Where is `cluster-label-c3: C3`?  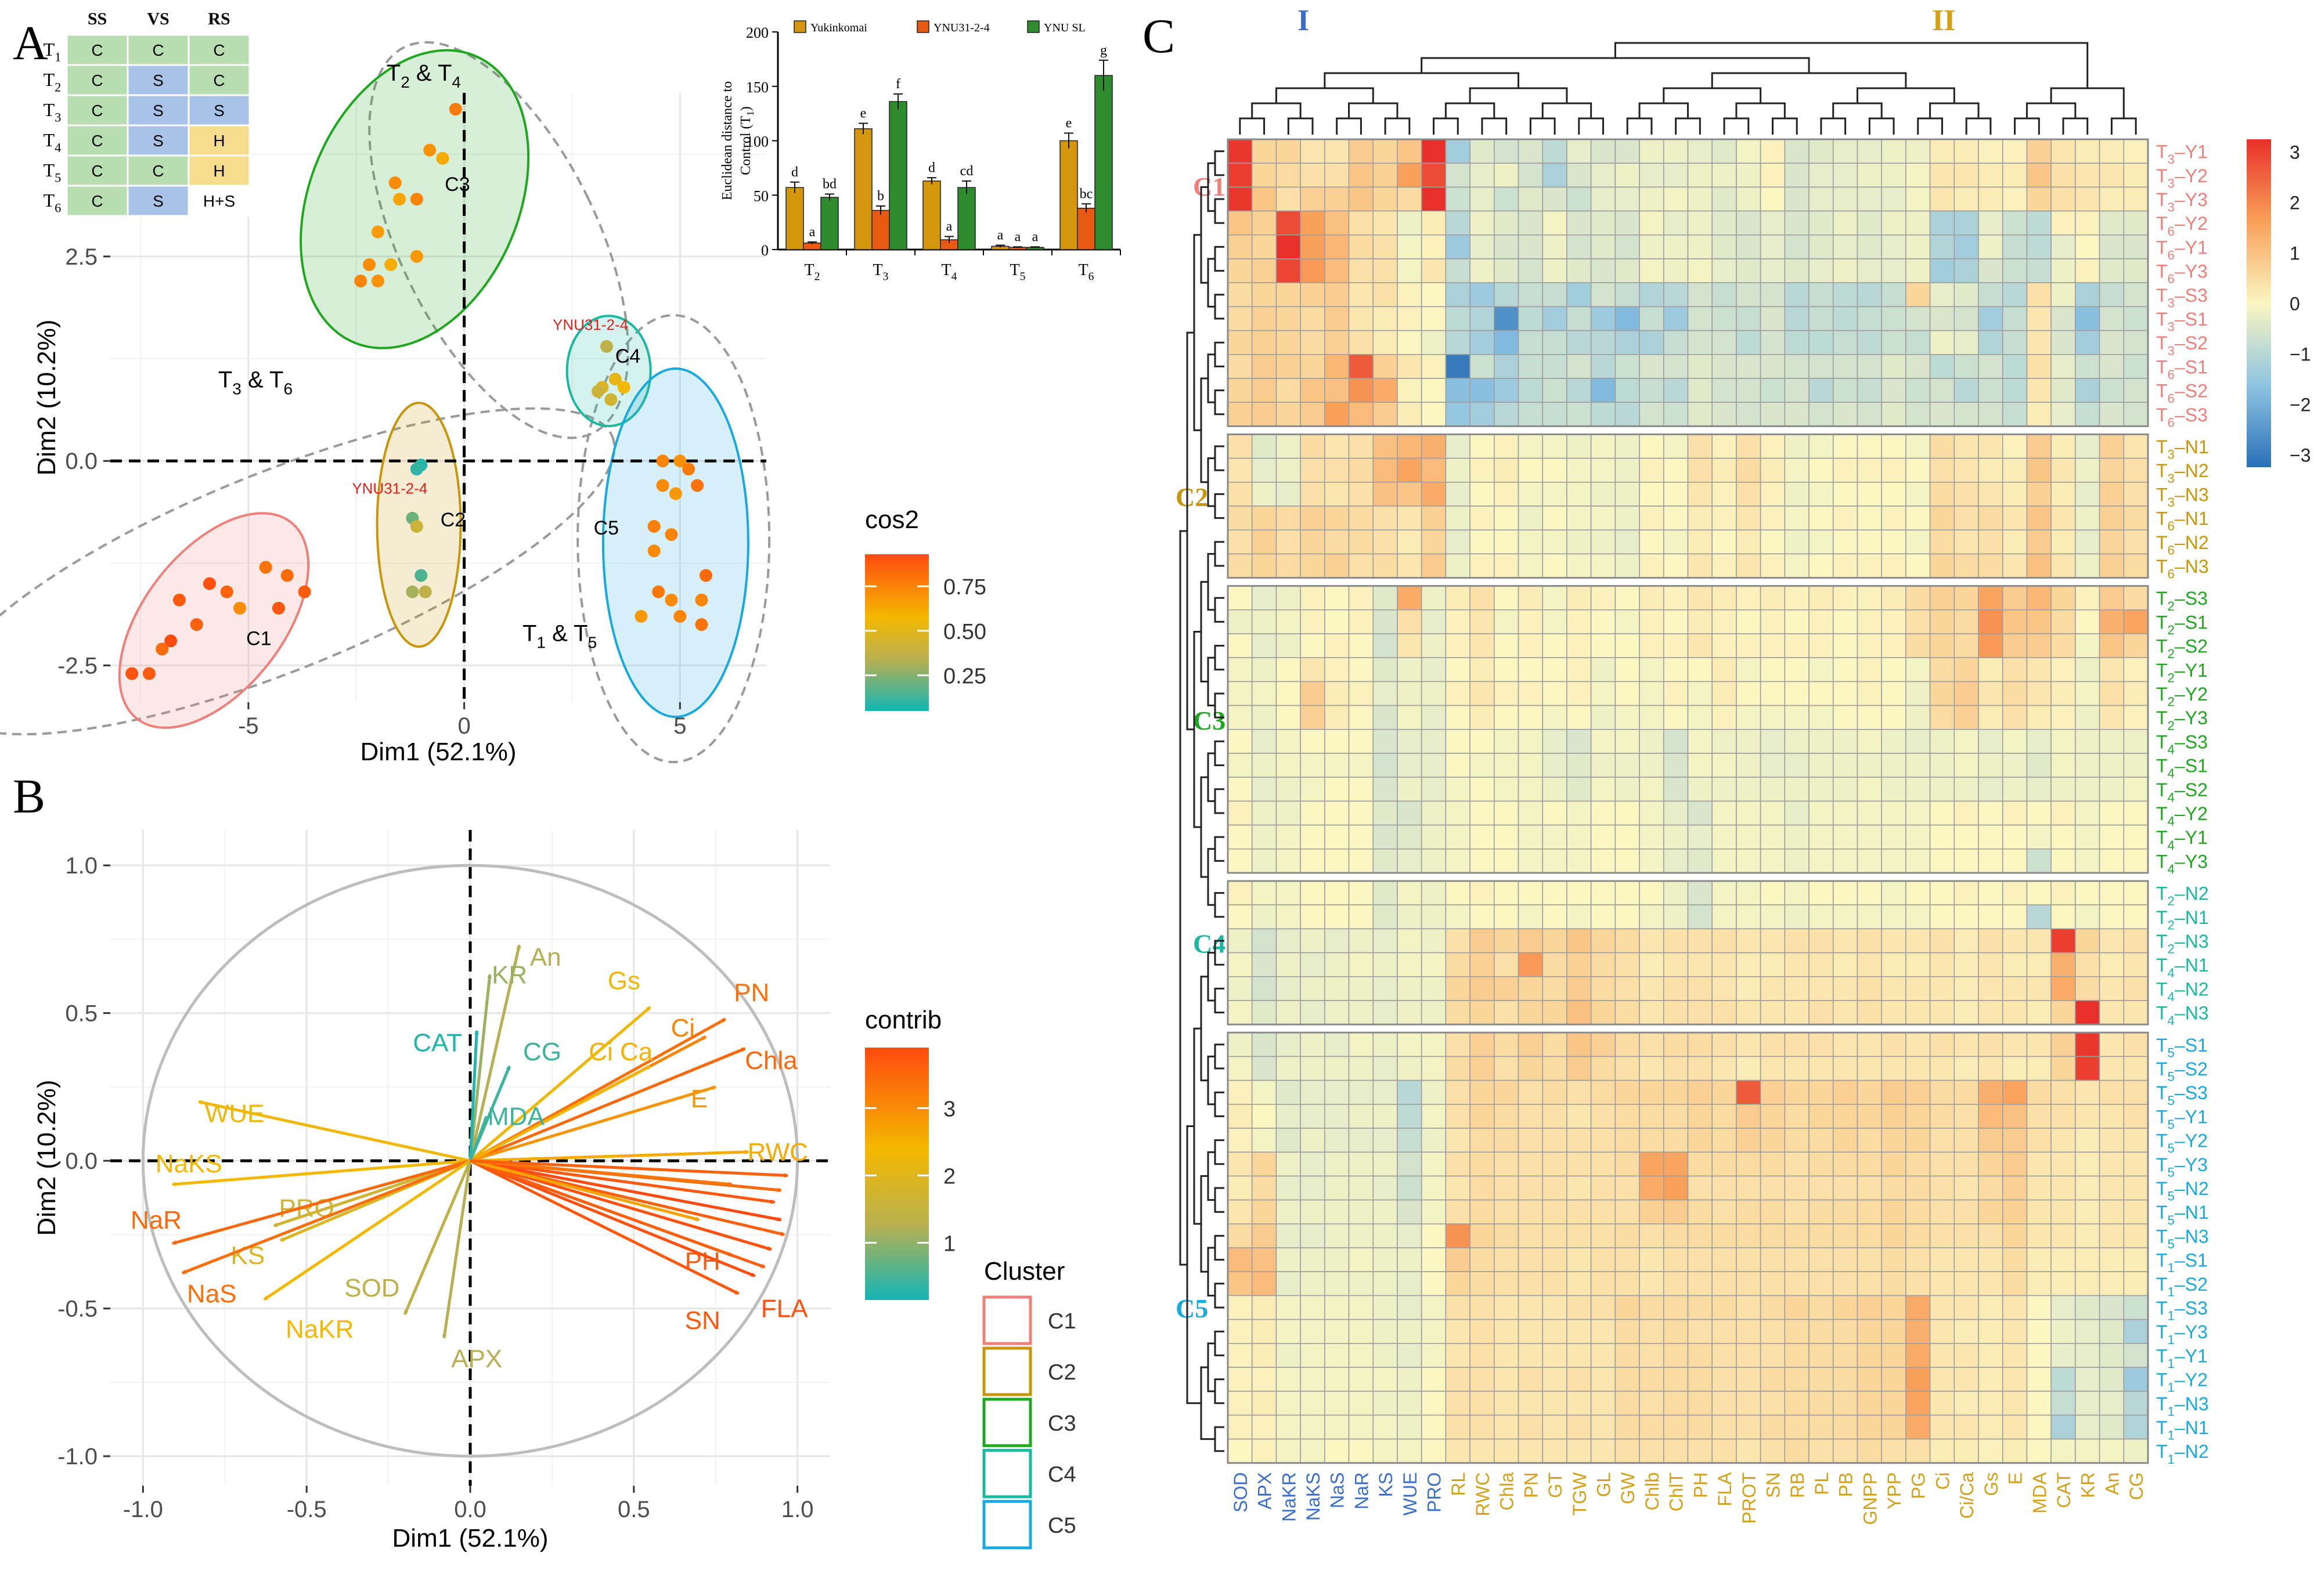
cluster-label-c3: C3 is located at coordinates (1209, 720).